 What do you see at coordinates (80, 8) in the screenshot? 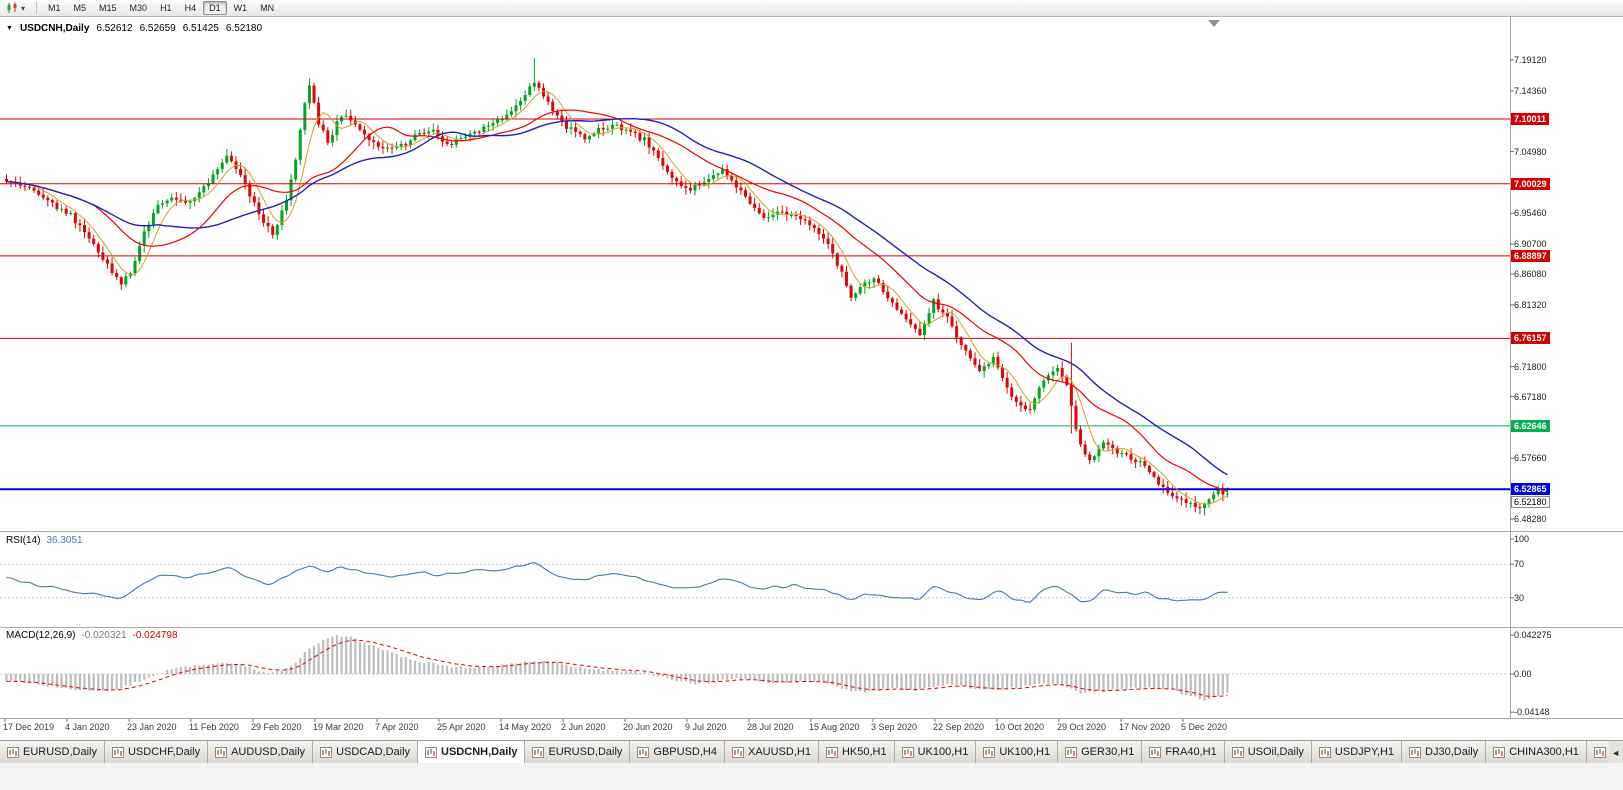
I see `timeframe-button-m5: M5` at bounding box center [80, 8].